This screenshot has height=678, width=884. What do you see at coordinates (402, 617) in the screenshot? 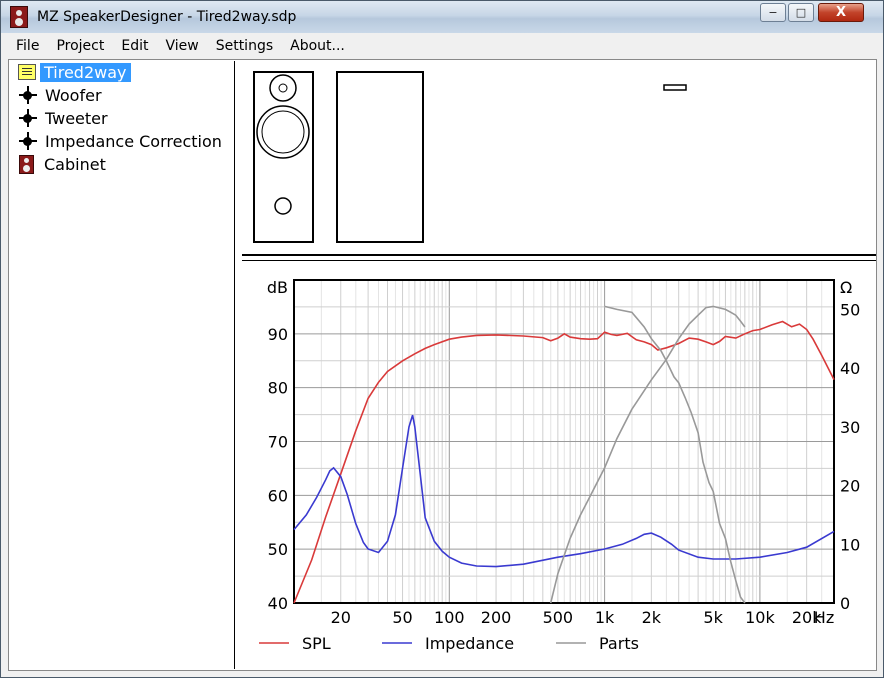
I see `x-tick-label: 50` at bounding box center [402, 617].